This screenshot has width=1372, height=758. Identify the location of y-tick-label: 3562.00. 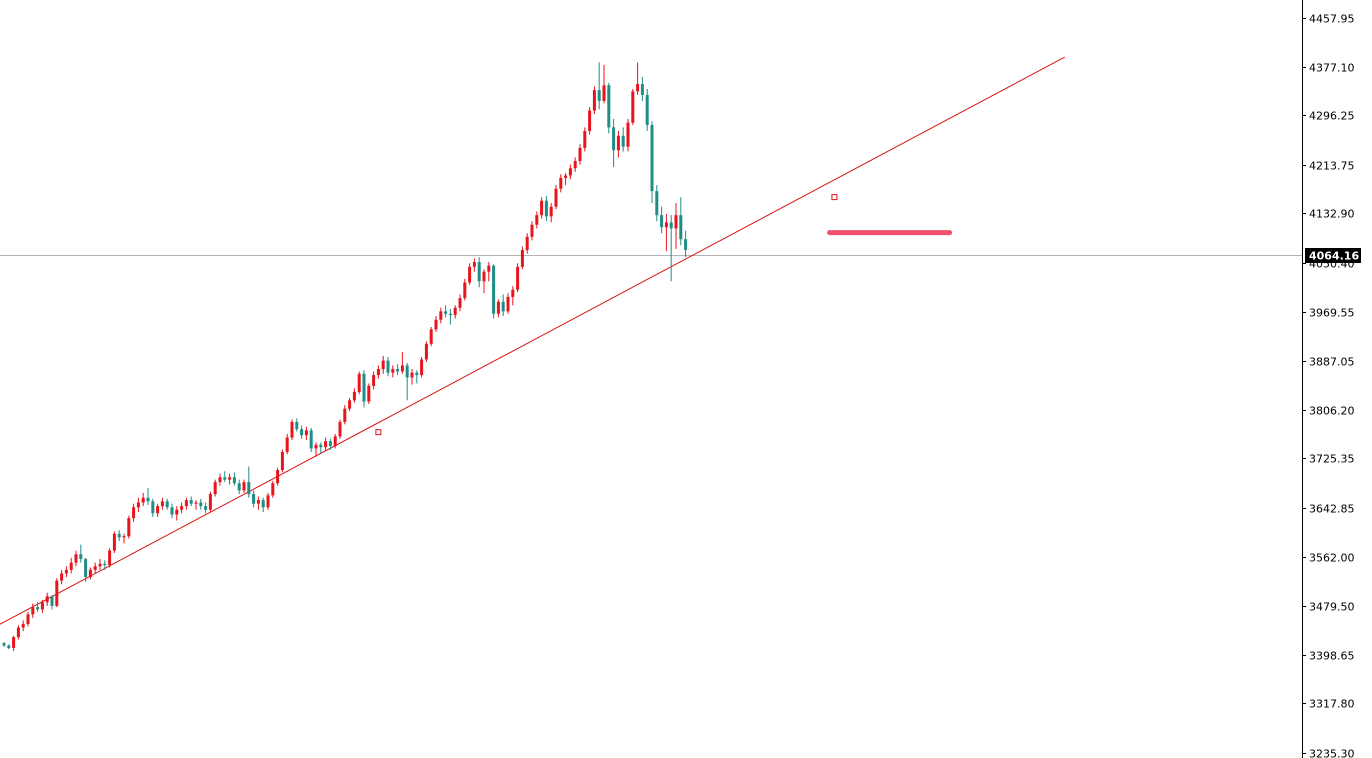
(1332, 558).